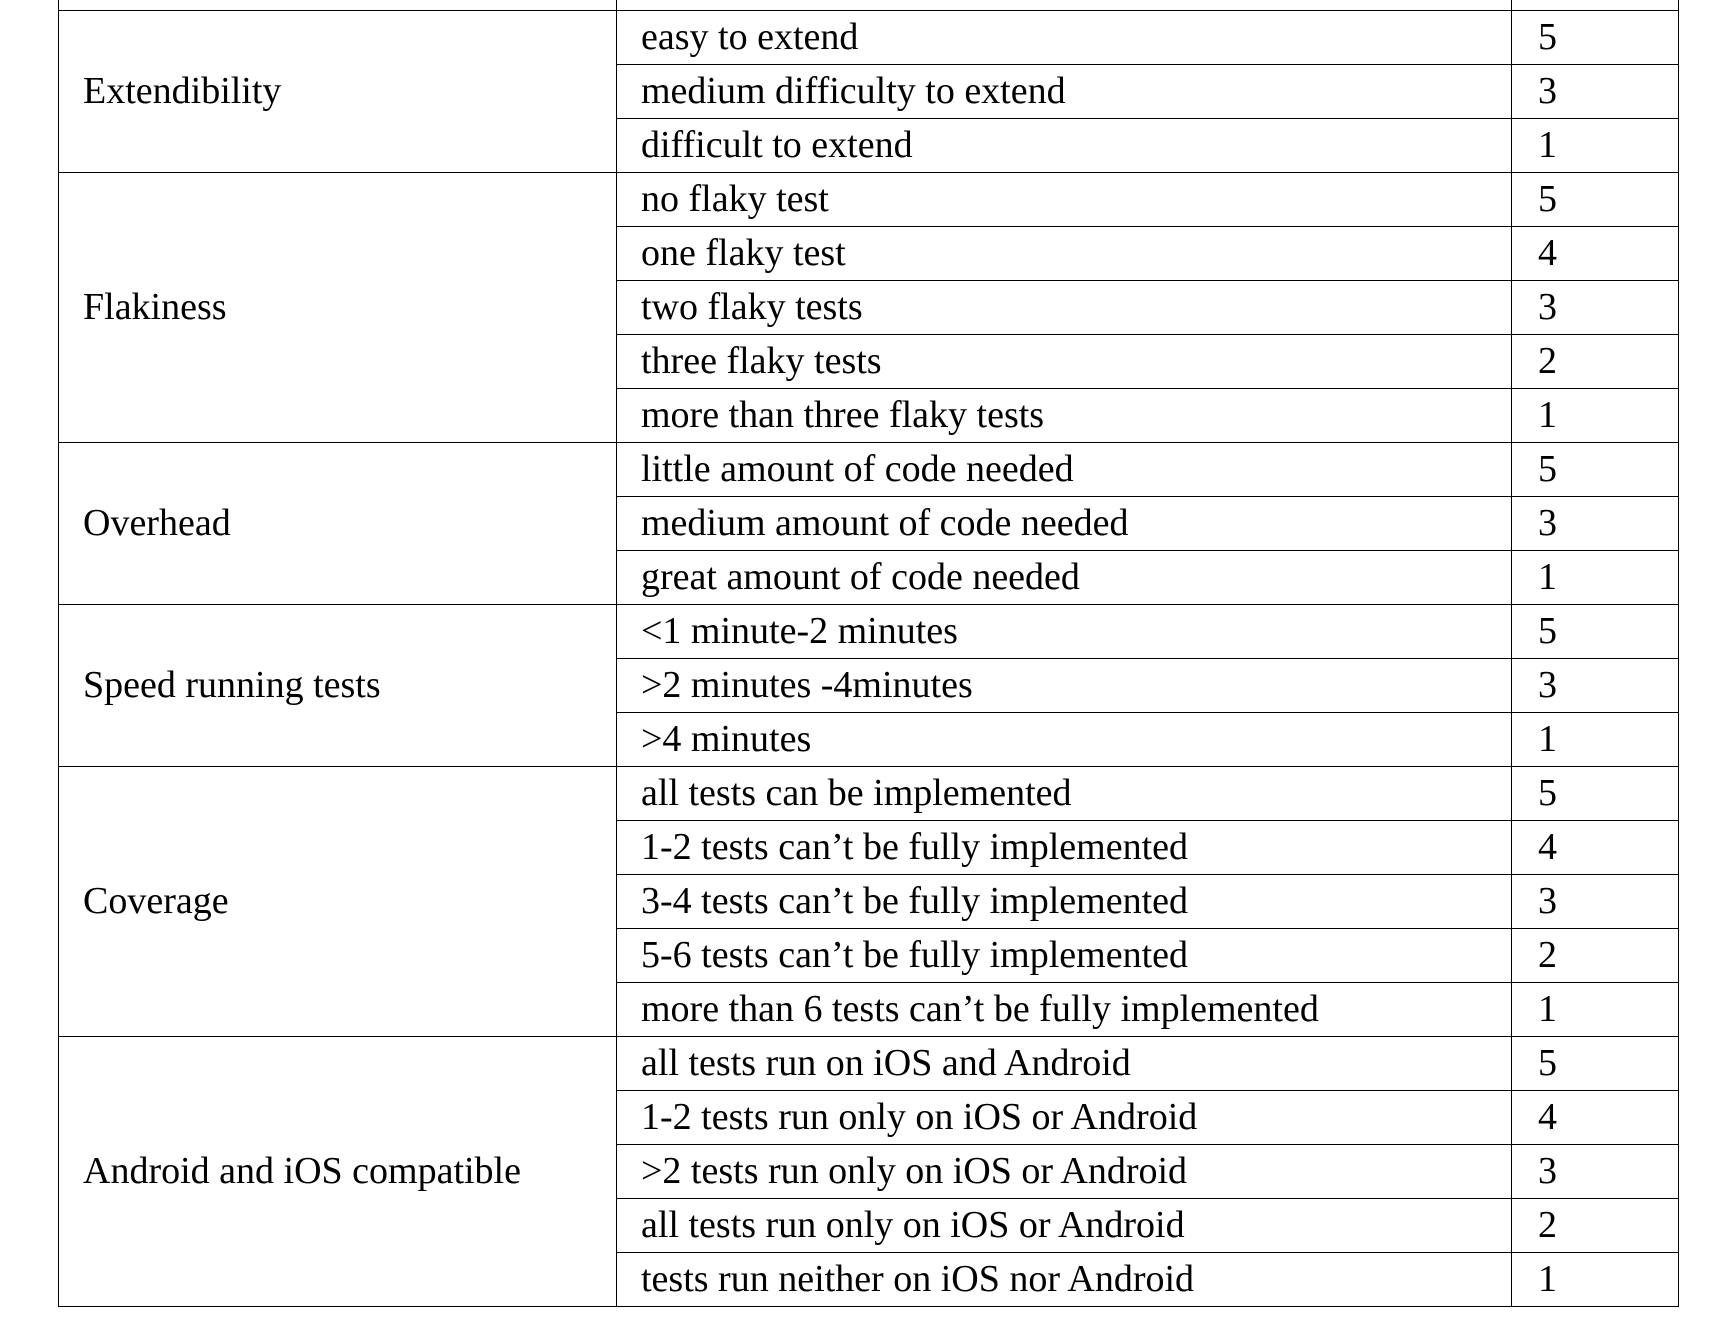 The image size is (1716, 1328). What do you see at coordinates (1064, 361) in the screenshot?
I see `description-cell: three flaky tests` at bounding box center [1064, 361].